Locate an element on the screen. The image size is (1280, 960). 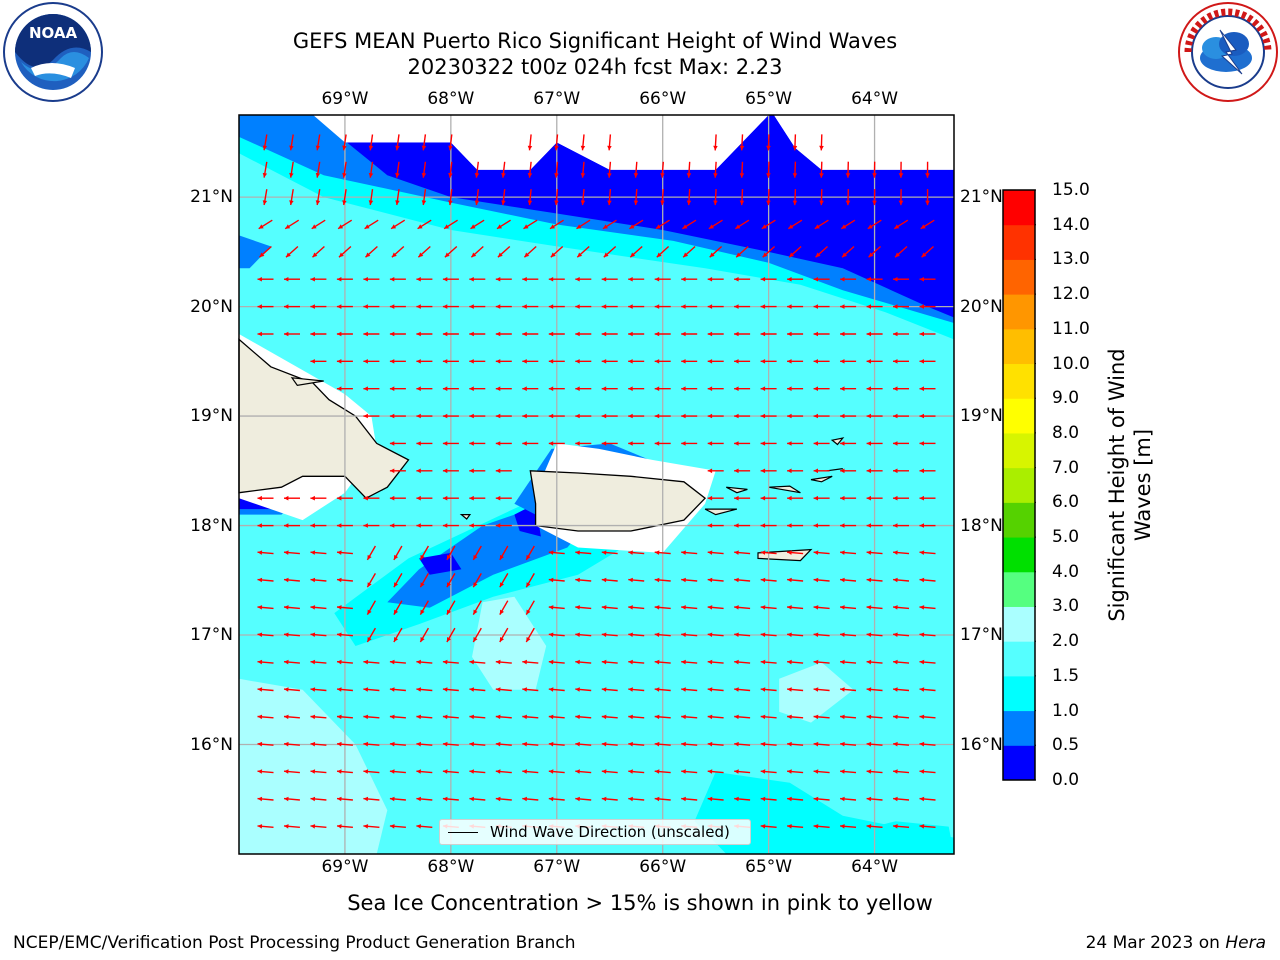
lon-tick-label-bottom: 66°W is located at coordinates (663, 867).